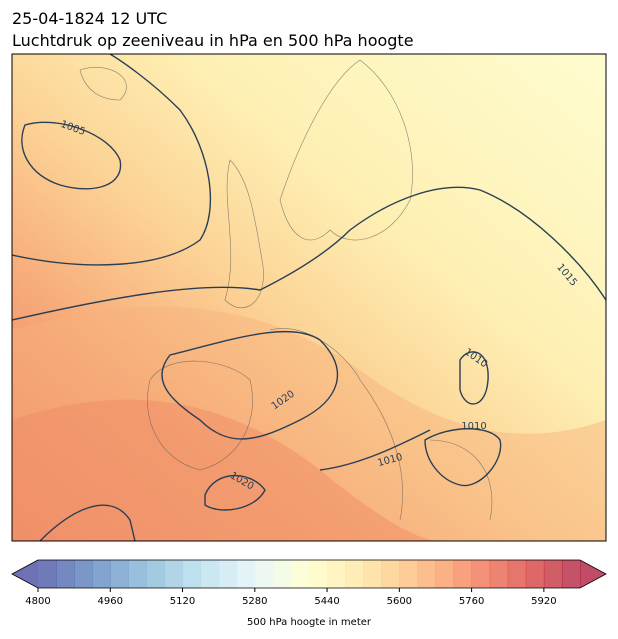 The width and height of the screenshot is (618, 639). I want to click on colorbar-tick-label: 5760, so click(471, 601).